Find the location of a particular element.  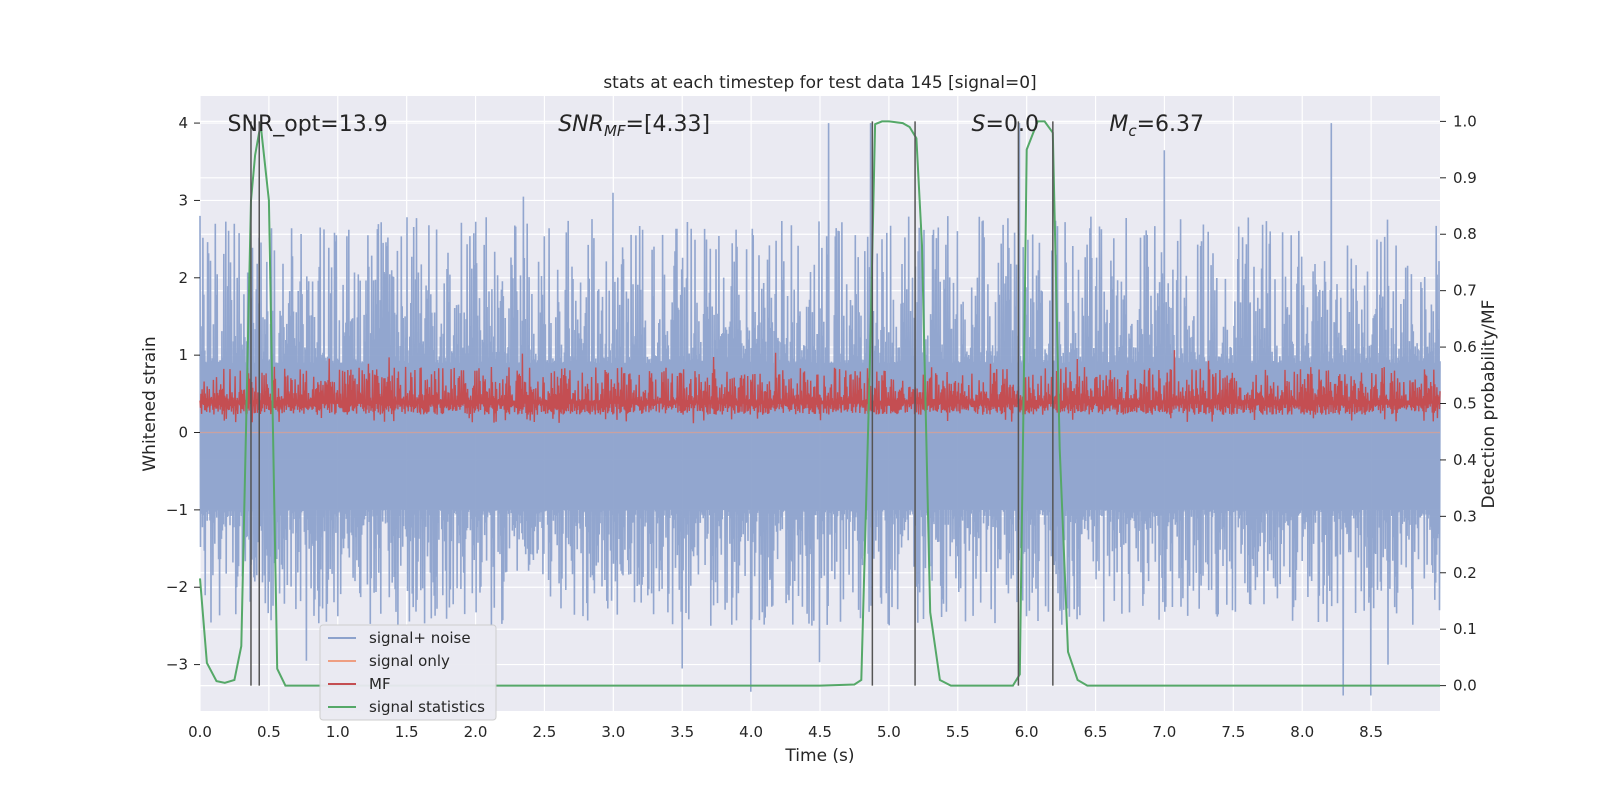

x-tick-label: 5.5 is located at coordinates (958, 732).